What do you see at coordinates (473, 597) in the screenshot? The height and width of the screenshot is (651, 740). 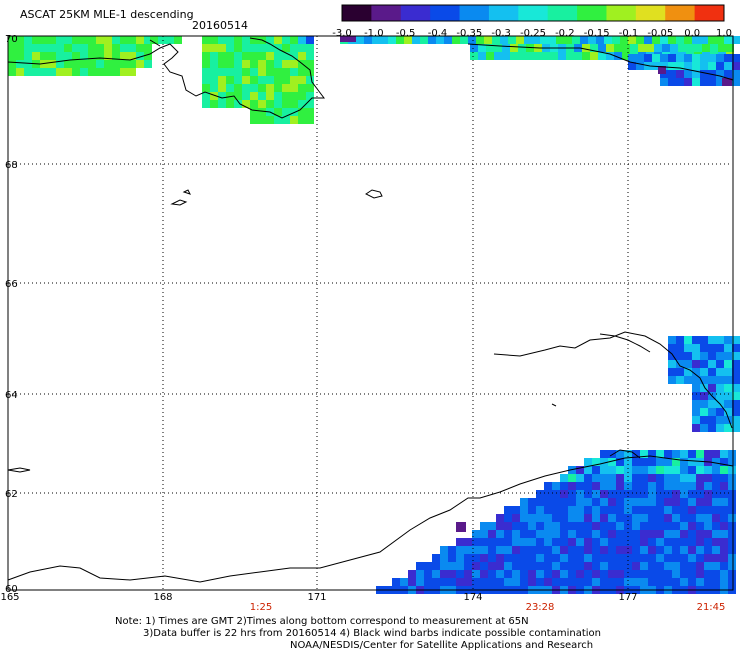 I see `longitude-label: 174` at bounding box center [473, 597].